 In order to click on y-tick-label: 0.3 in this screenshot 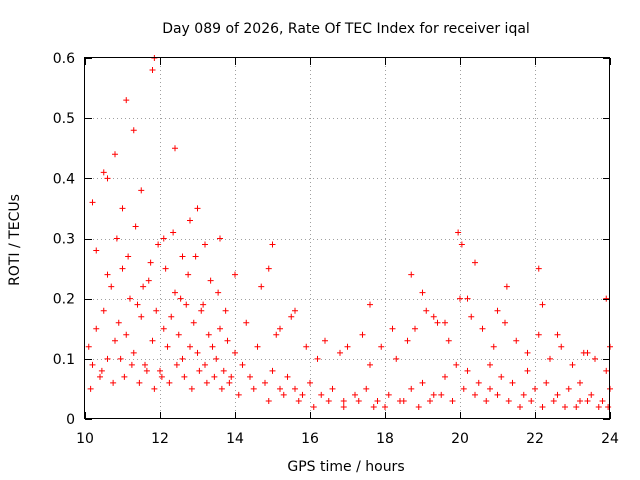, I will do `click(64, 240)`.